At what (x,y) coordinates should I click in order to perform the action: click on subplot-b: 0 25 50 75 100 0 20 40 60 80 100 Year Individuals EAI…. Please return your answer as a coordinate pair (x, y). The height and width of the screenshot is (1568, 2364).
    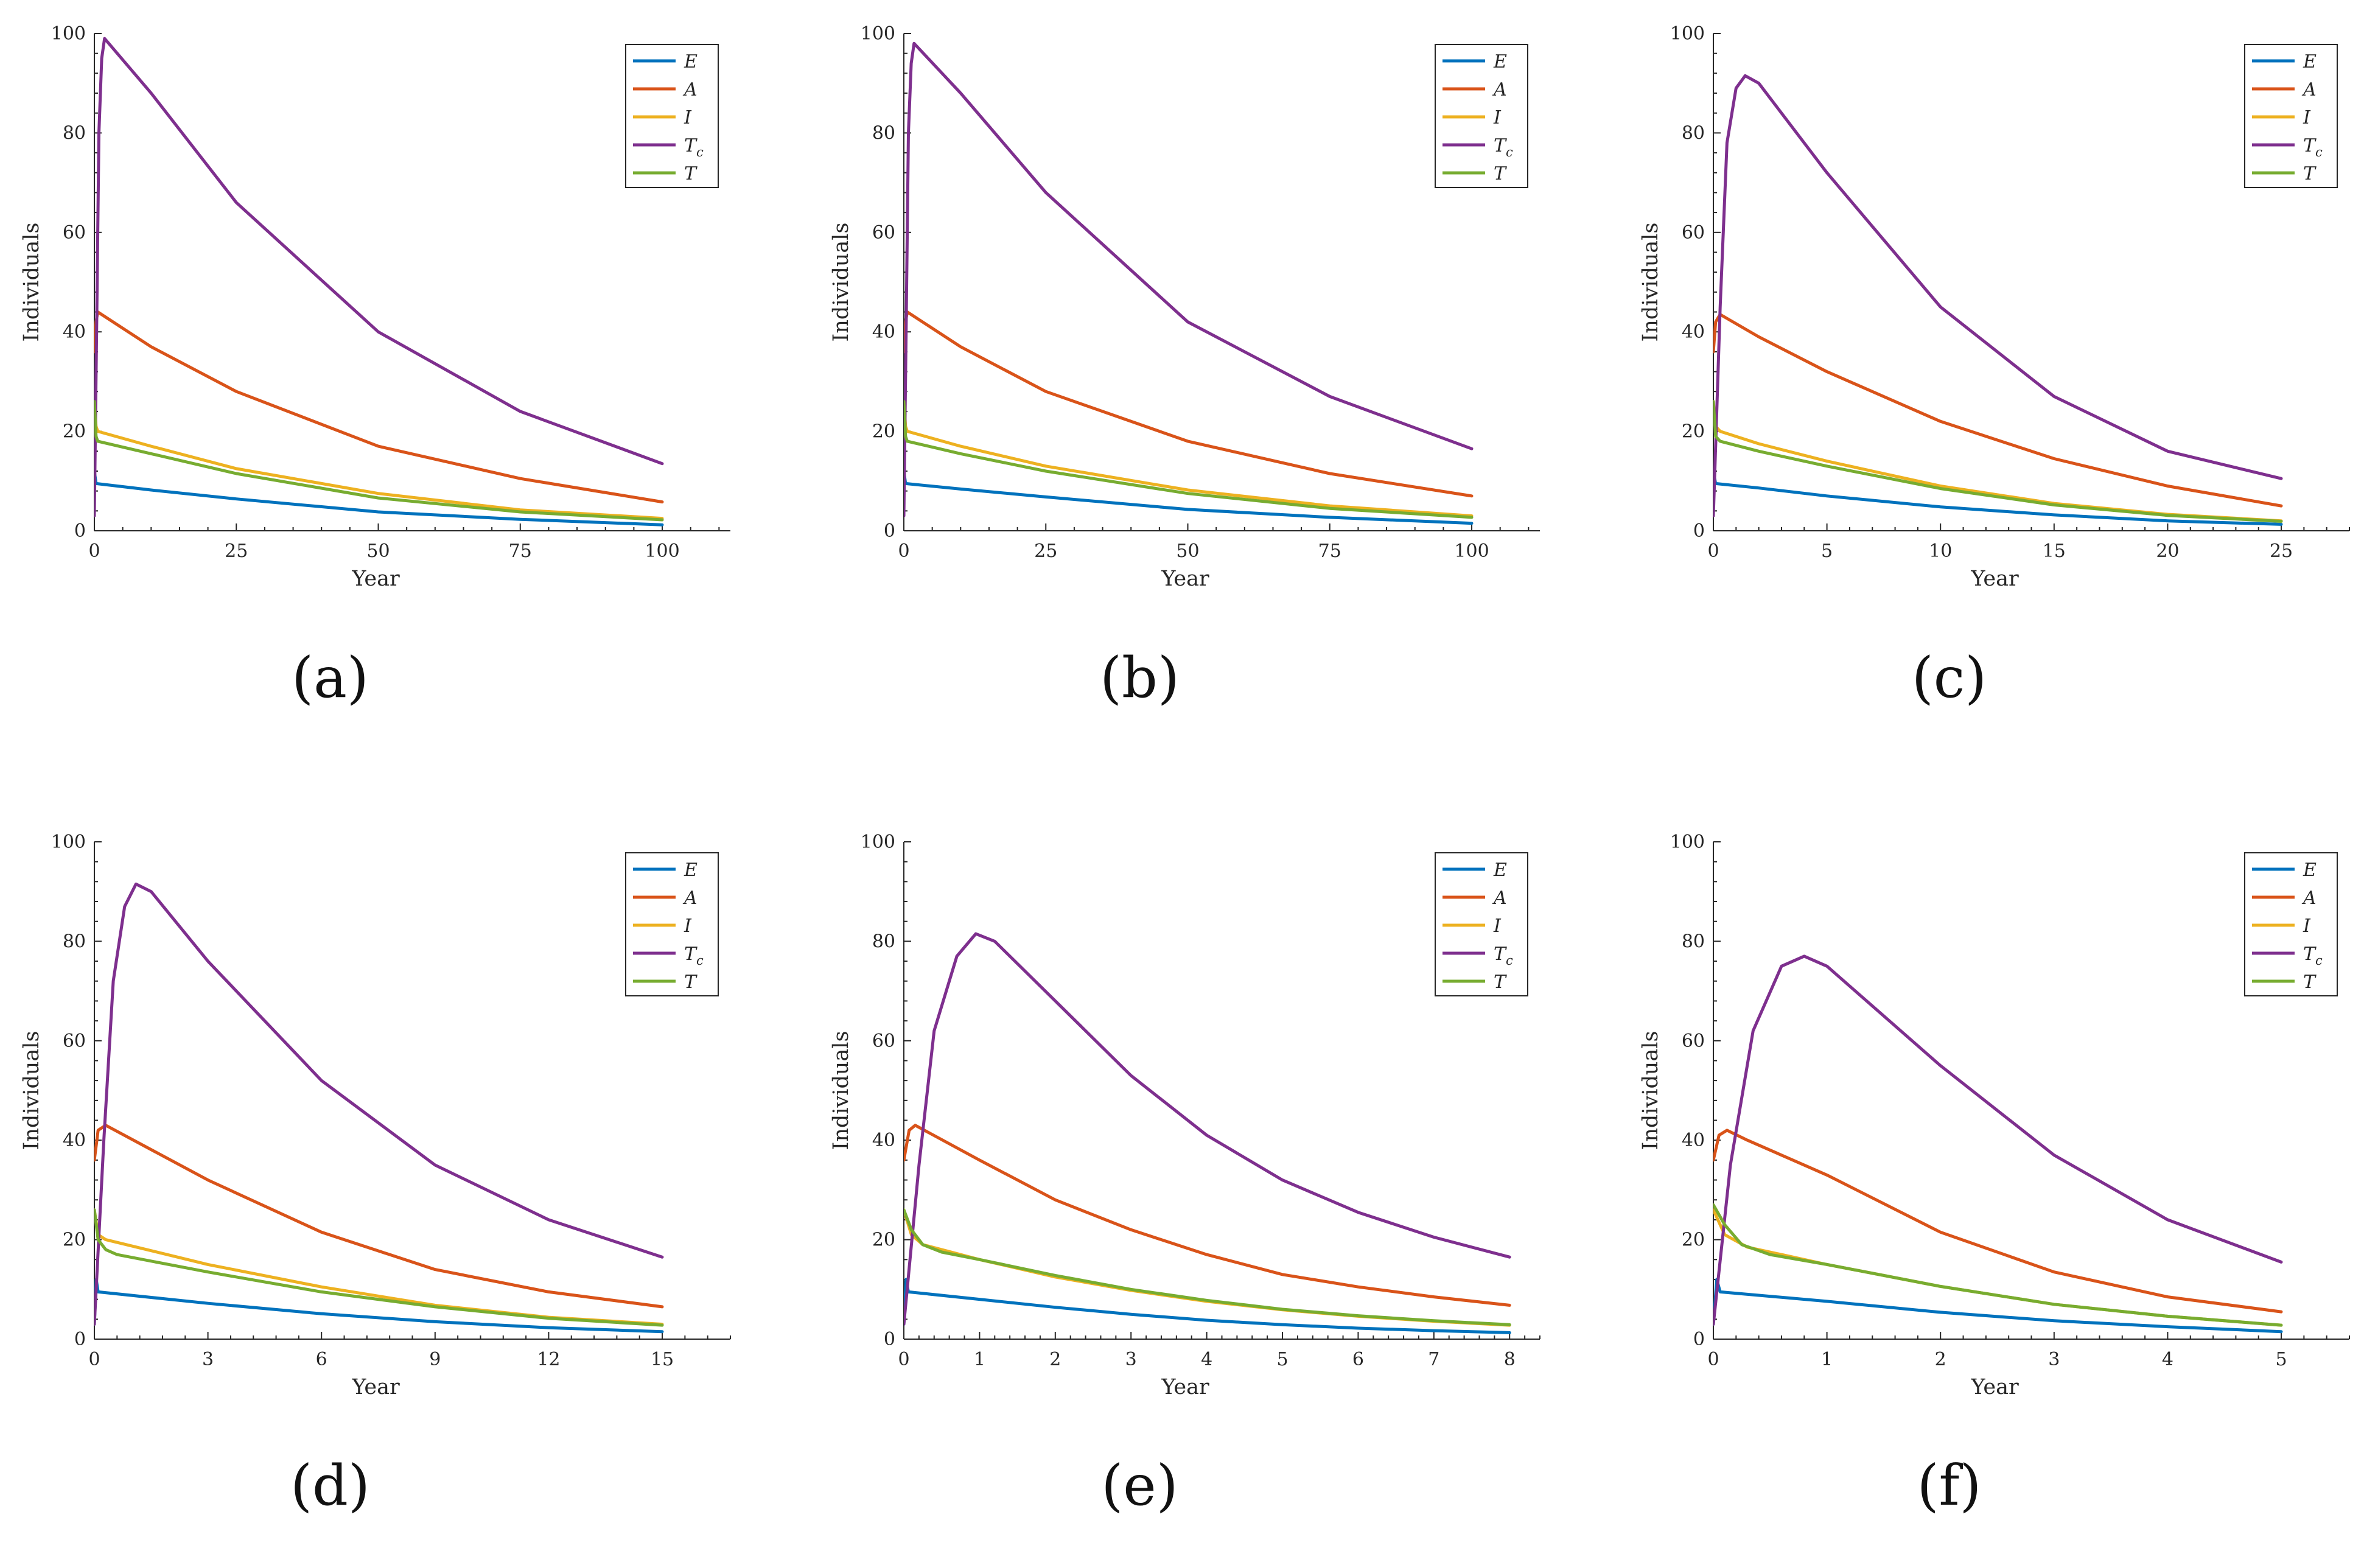
    Looking at the image, I should click on (1184, 307).